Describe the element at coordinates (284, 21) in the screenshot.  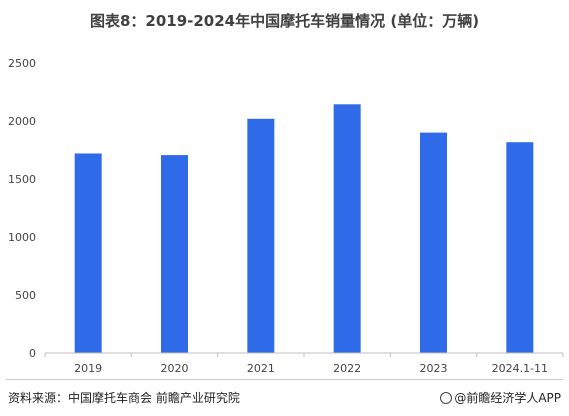
I see `chart-title: 图表8：2019-2024年中国摩托车销量情况 (单位：万辆)` at that location.